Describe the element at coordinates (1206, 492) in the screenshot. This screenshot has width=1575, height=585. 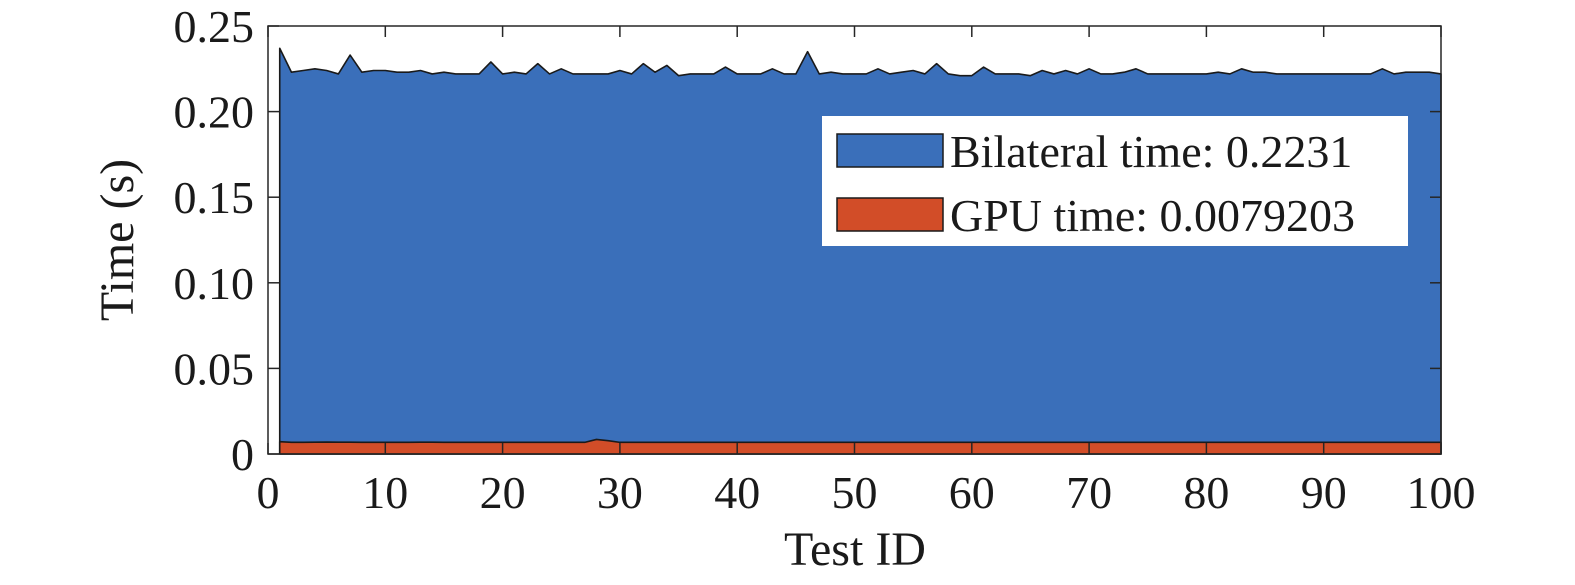
I see `x-tick-label: 80` at that location.